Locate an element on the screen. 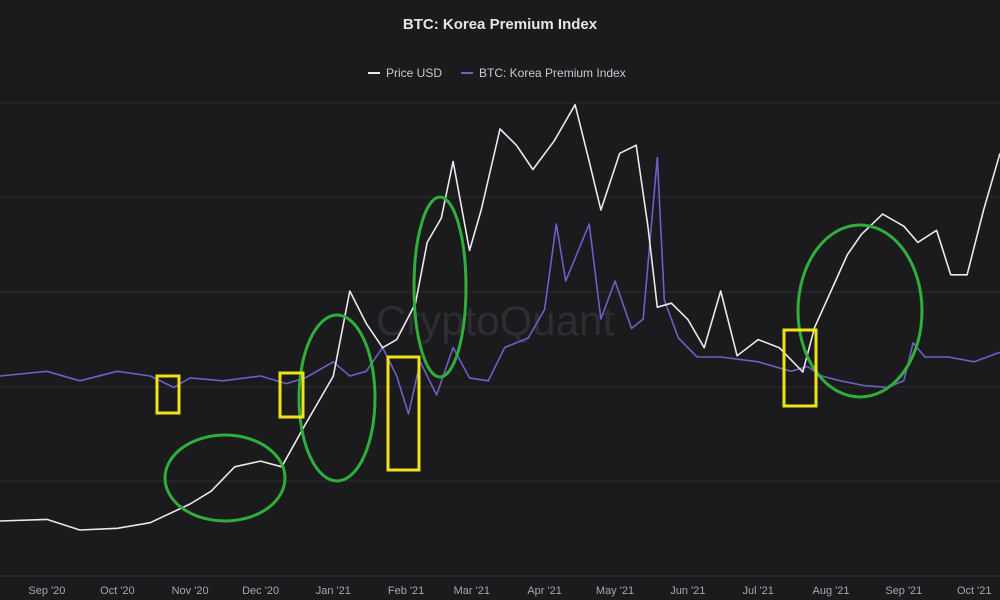  x-tick-label: Jul '21 is located at coordinates (757, 591).